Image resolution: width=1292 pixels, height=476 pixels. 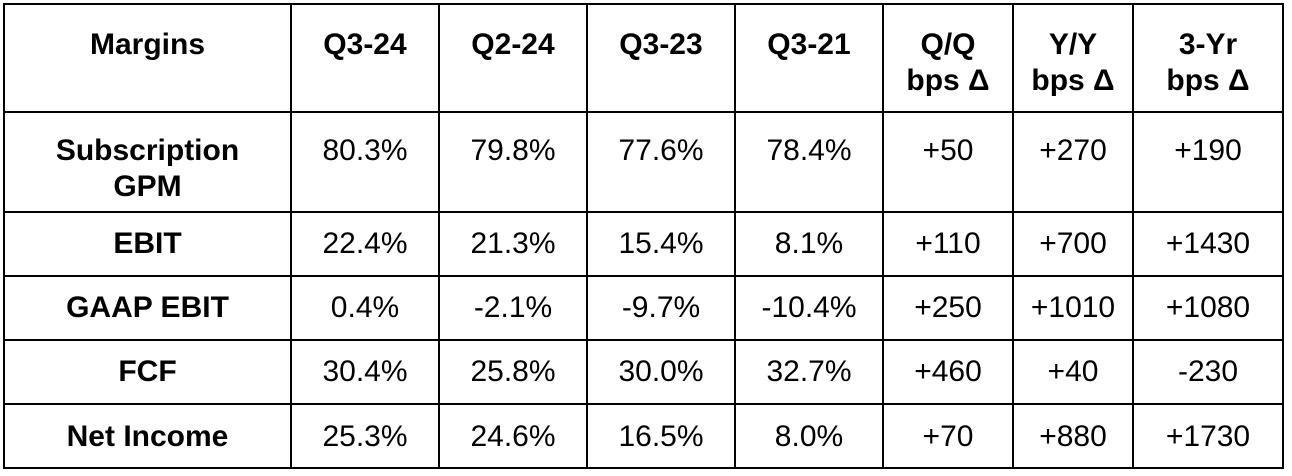 What do you see at coordinates (365, 372) in the screenshot?
I see `cell-value: 30.4%` at bounding box center [365, 372].